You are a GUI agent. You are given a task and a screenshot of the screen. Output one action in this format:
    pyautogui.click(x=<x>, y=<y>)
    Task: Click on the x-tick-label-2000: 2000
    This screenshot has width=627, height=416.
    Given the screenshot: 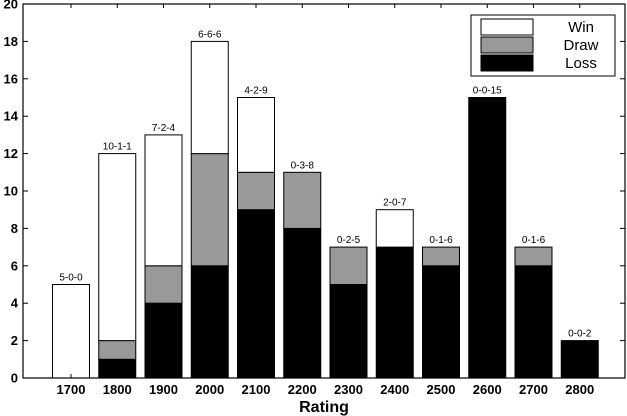 What is the action you would take?
    pyautogui.click(x=209, y=389)
    